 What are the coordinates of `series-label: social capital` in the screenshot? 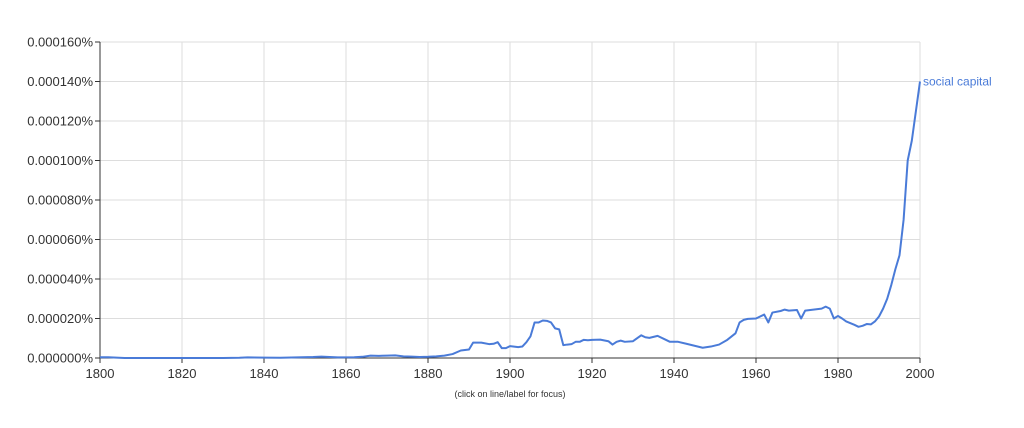 It's located at (957, 82).